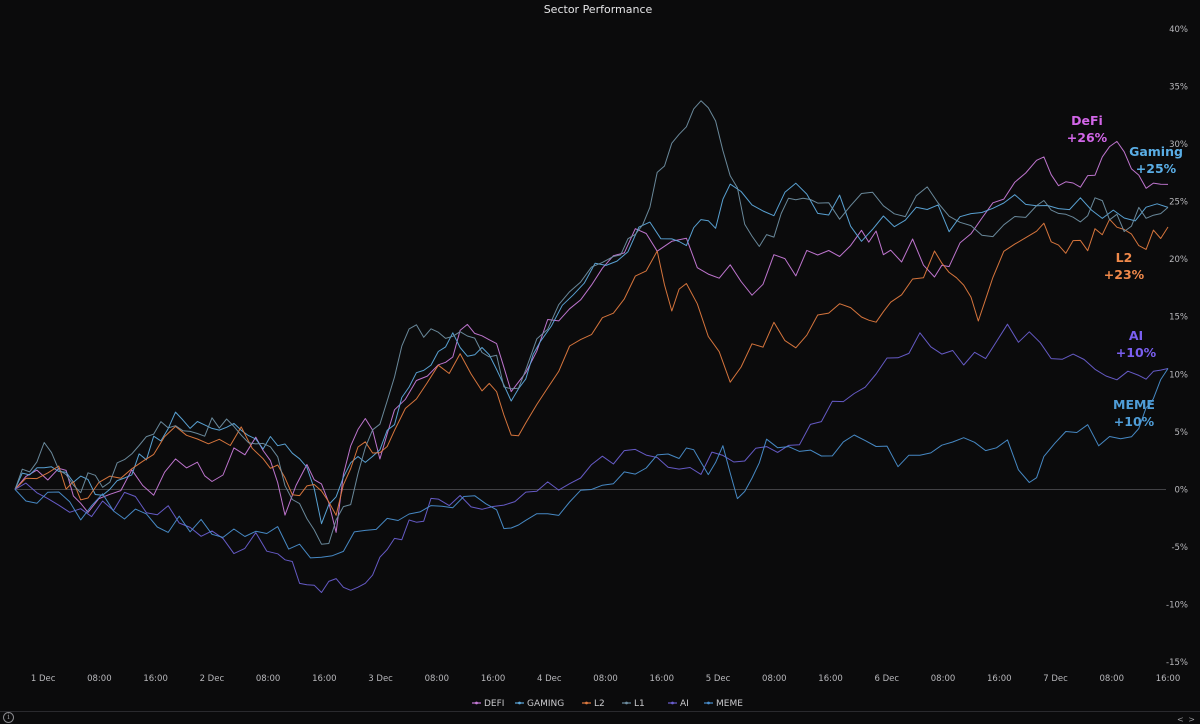 The image size is (1200, 724). Describe the element at coordinates (639, 704) in the screenshot. I see `legend-label: L1` at that location.